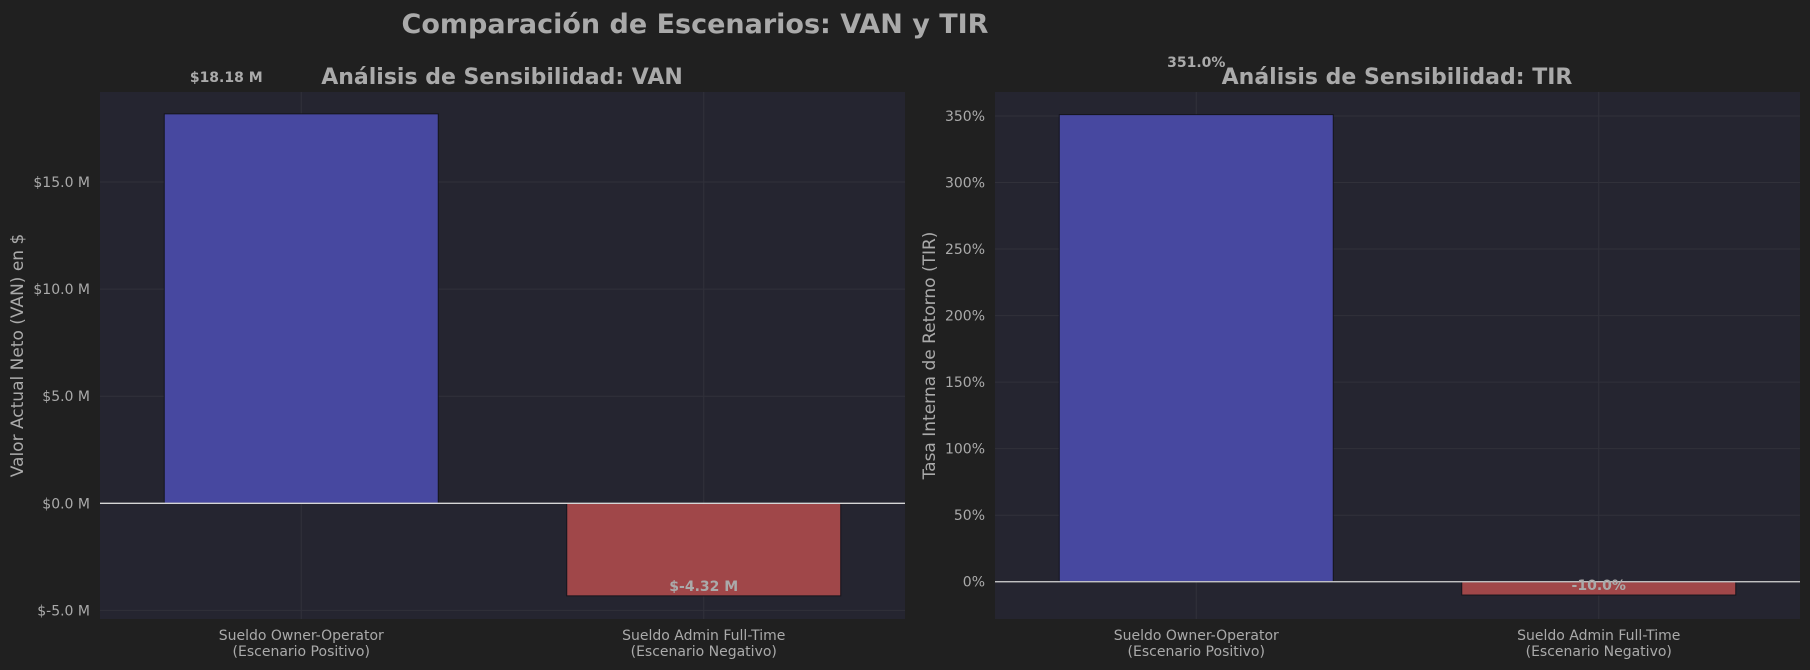  I want to click on y-tick-label: $5.0 M, so click(66, 397).